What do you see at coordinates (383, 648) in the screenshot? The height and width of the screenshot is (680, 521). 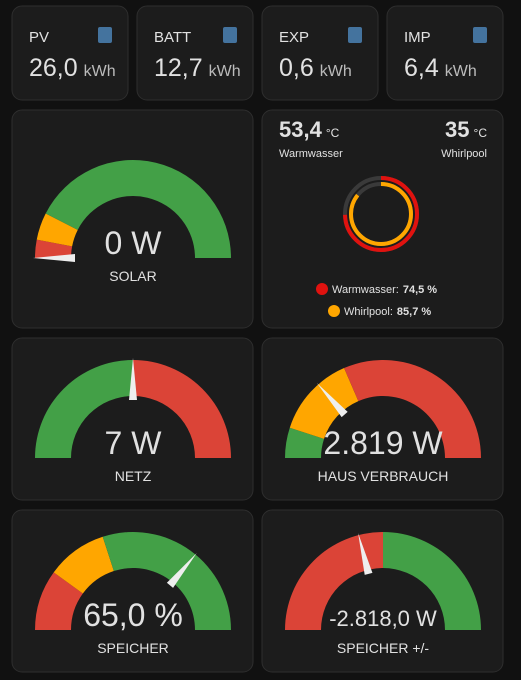 I see `gauge-name: SPEICHER +/-` at bounding box center [383, 648].